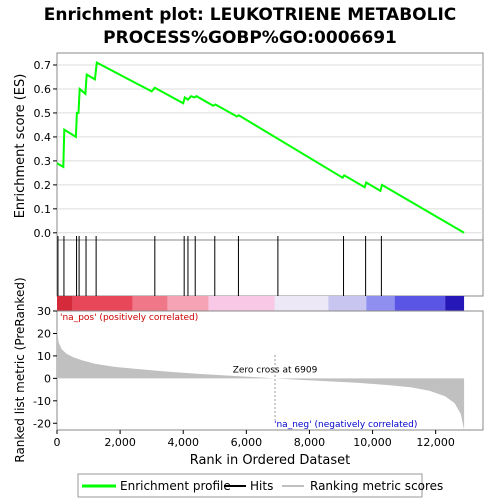  What do you see at coordinates (129, 318) in the screenshot?
I see `positive-correlation-label: 'na_pos' (positively correlated)` at bounding box center [129, 318].